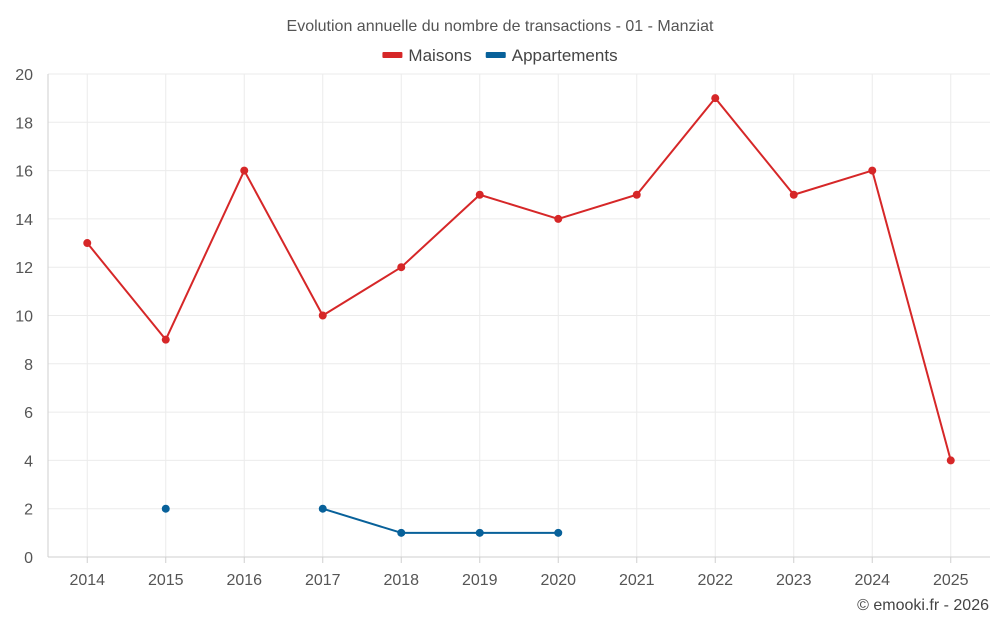 This screenshot has width=1000, height=625. I want to click on x-tick-label: 2023, so click(794, 580).